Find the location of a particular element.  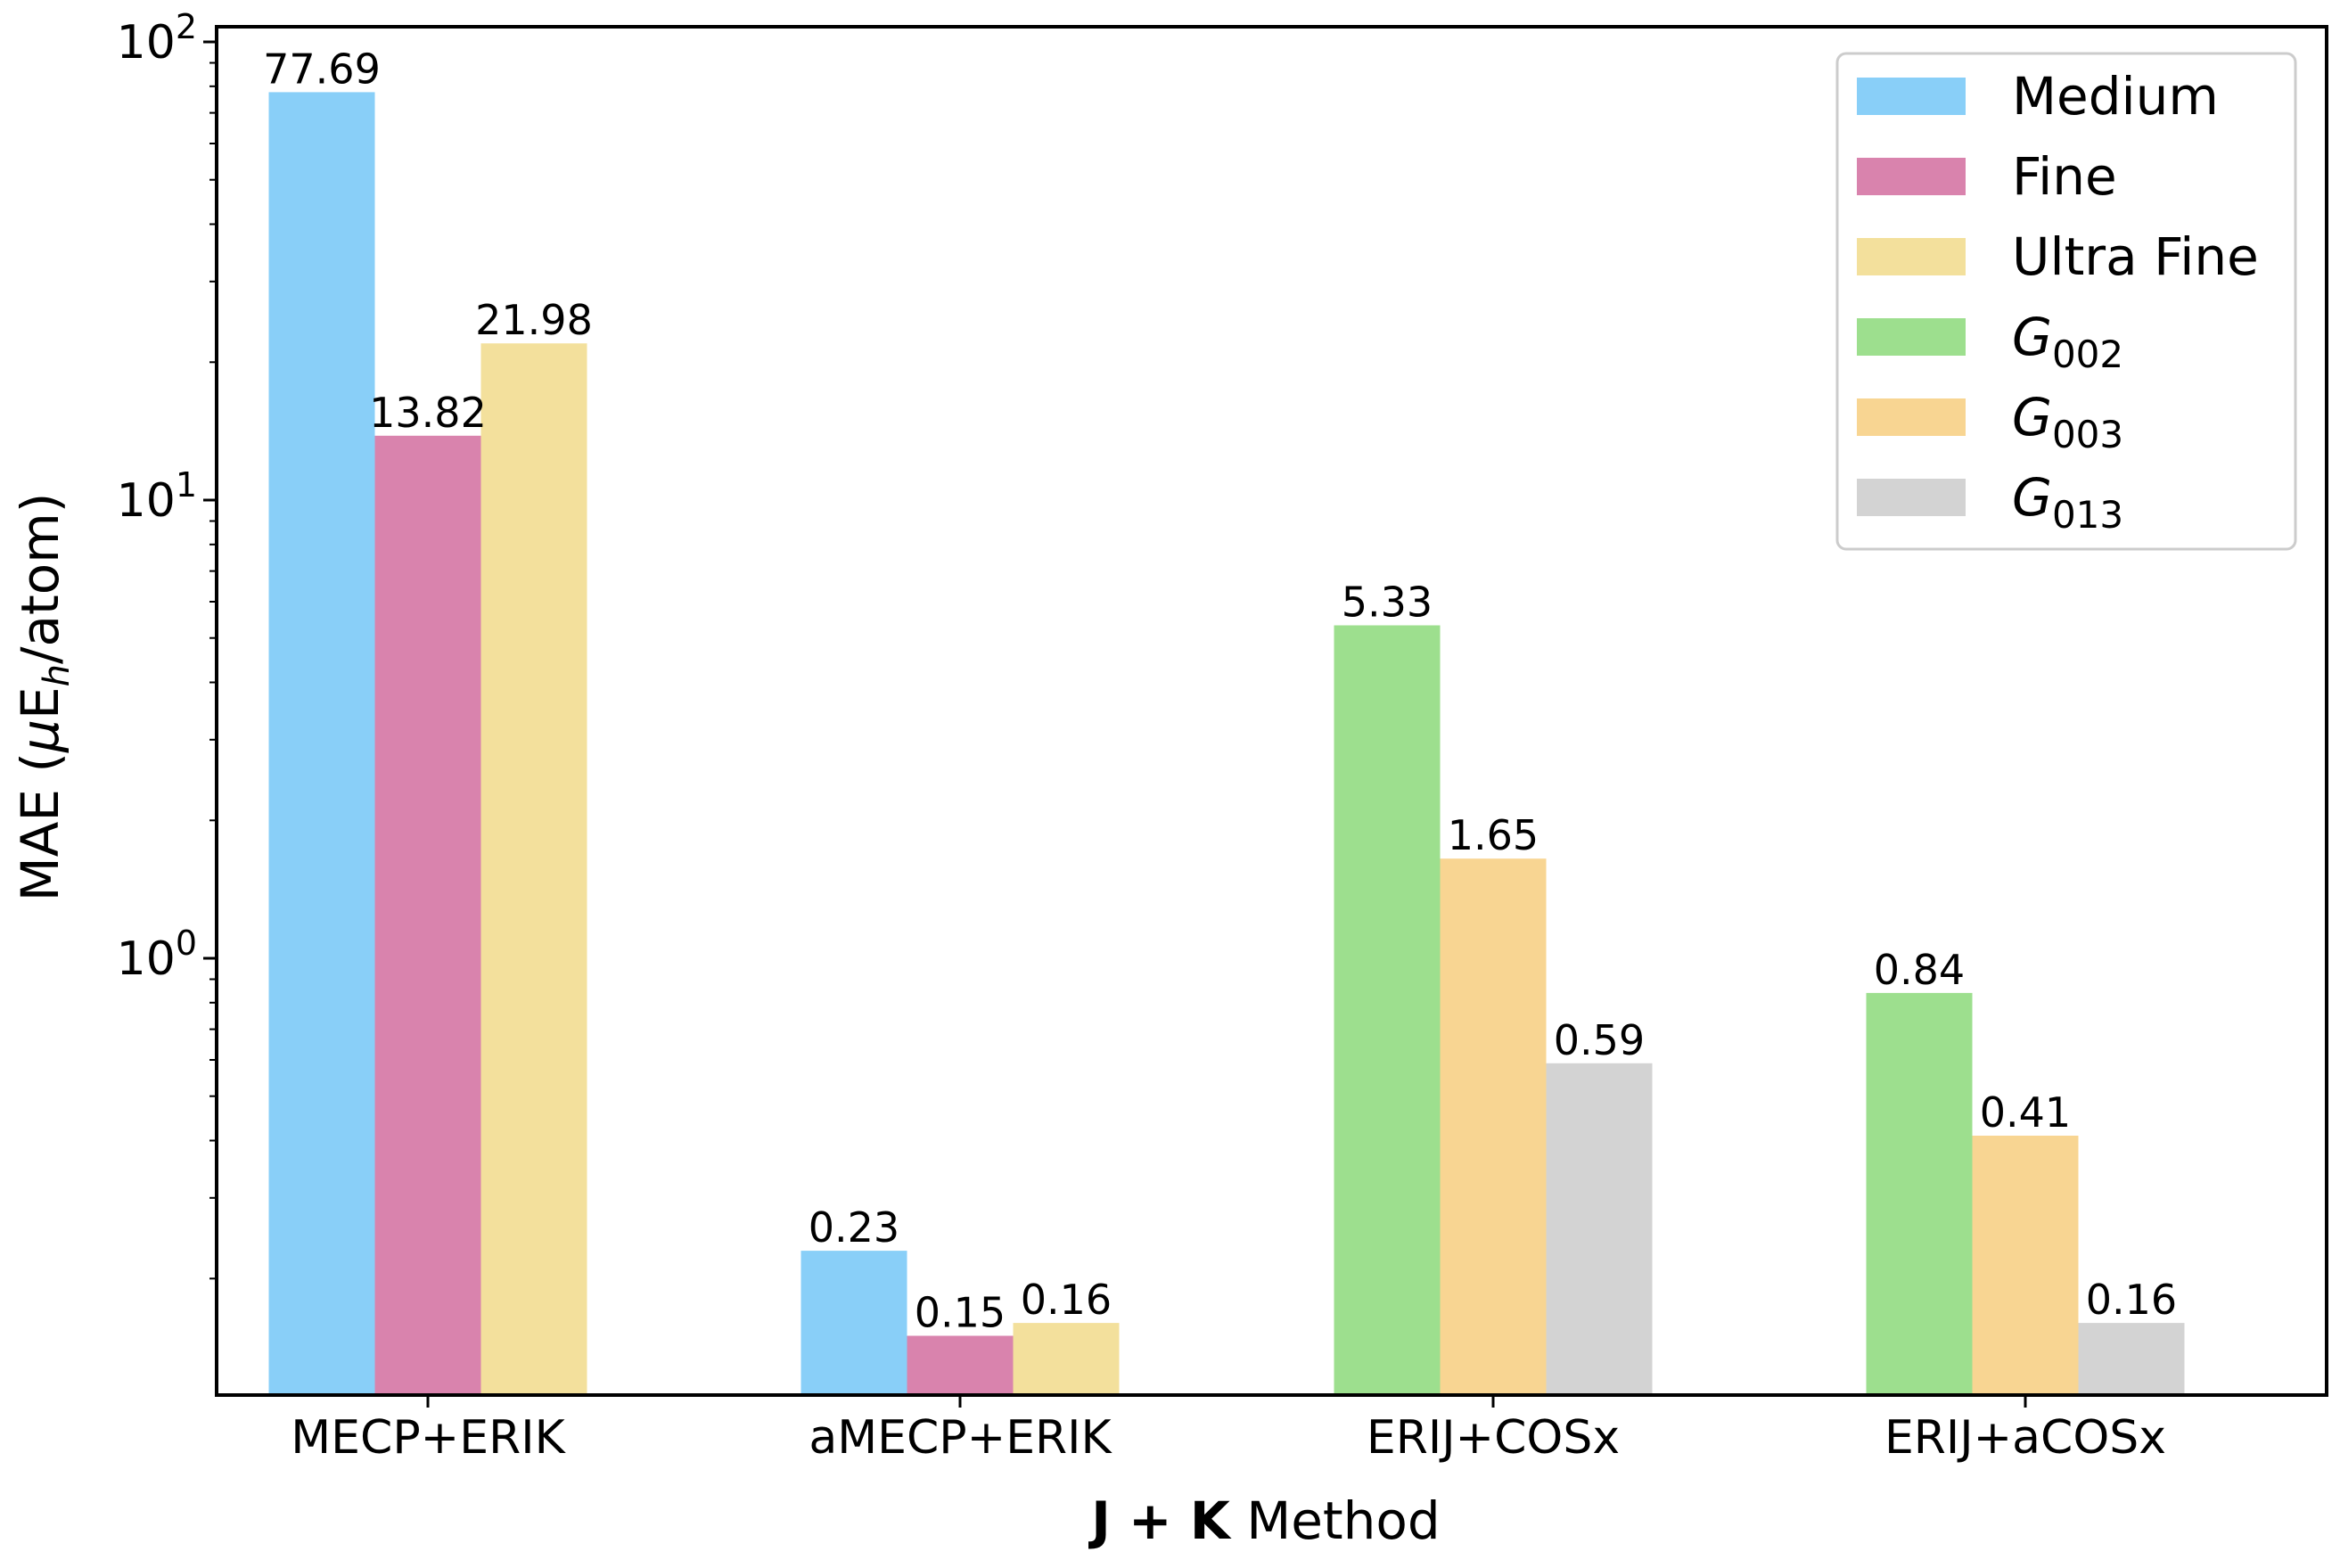

legend-label: G003 is located at coordinates (2067, 421).